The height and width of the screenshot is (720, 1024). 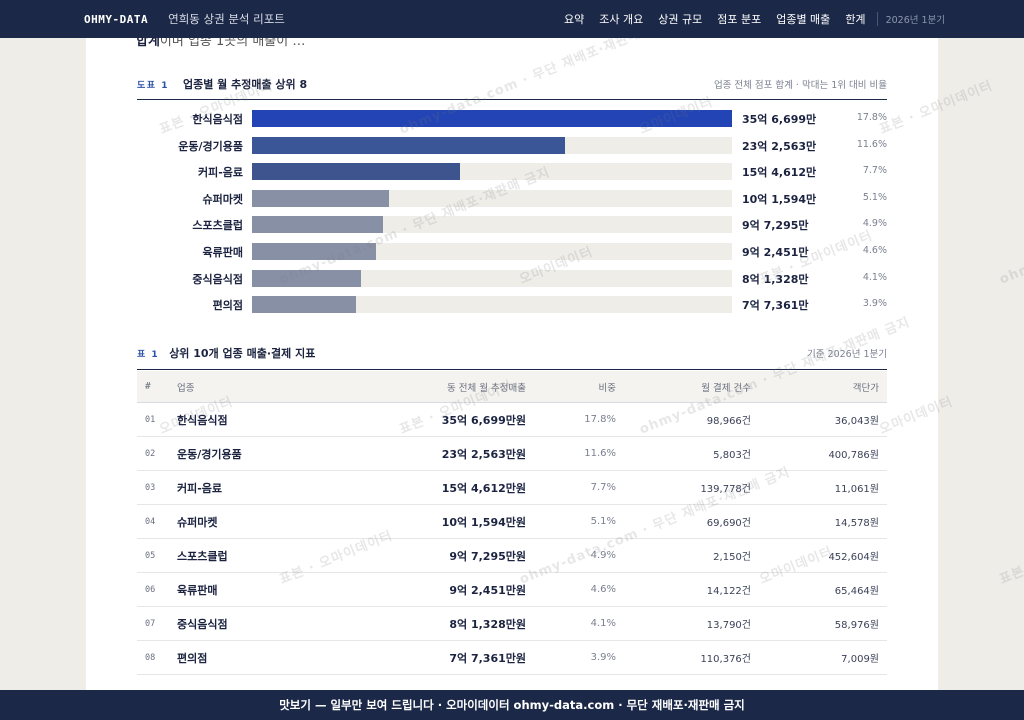 I want to click on bar-label: 스포츠클럽, so click(x=217, y=226).